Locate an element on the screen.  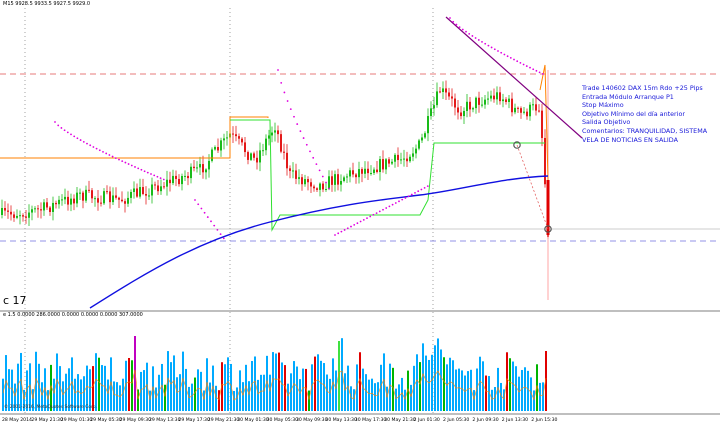
x-tick-label: 29 May 21:30 is located at coordinates (223, 420).